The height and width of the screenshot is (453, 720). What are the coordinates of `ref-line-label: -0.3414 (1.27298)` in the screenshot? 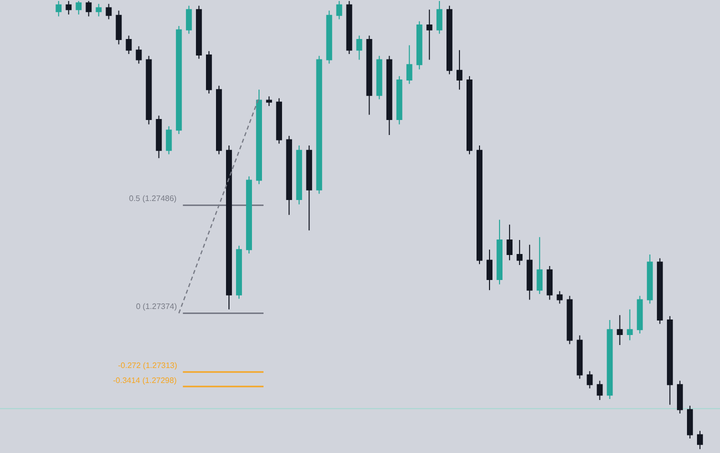 It's located at (145, 380).